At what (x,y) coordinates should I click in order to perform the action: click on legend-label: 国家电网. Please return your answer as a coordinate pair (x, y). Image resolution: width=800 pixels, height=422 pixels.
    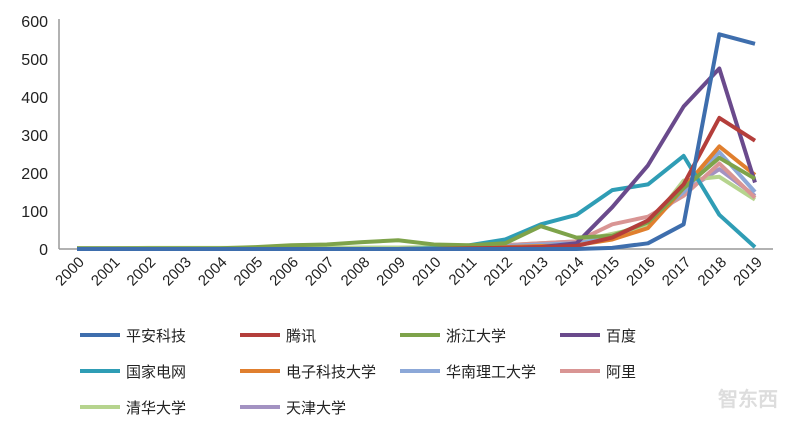
    Looking at the image, I should click on (156, 371).